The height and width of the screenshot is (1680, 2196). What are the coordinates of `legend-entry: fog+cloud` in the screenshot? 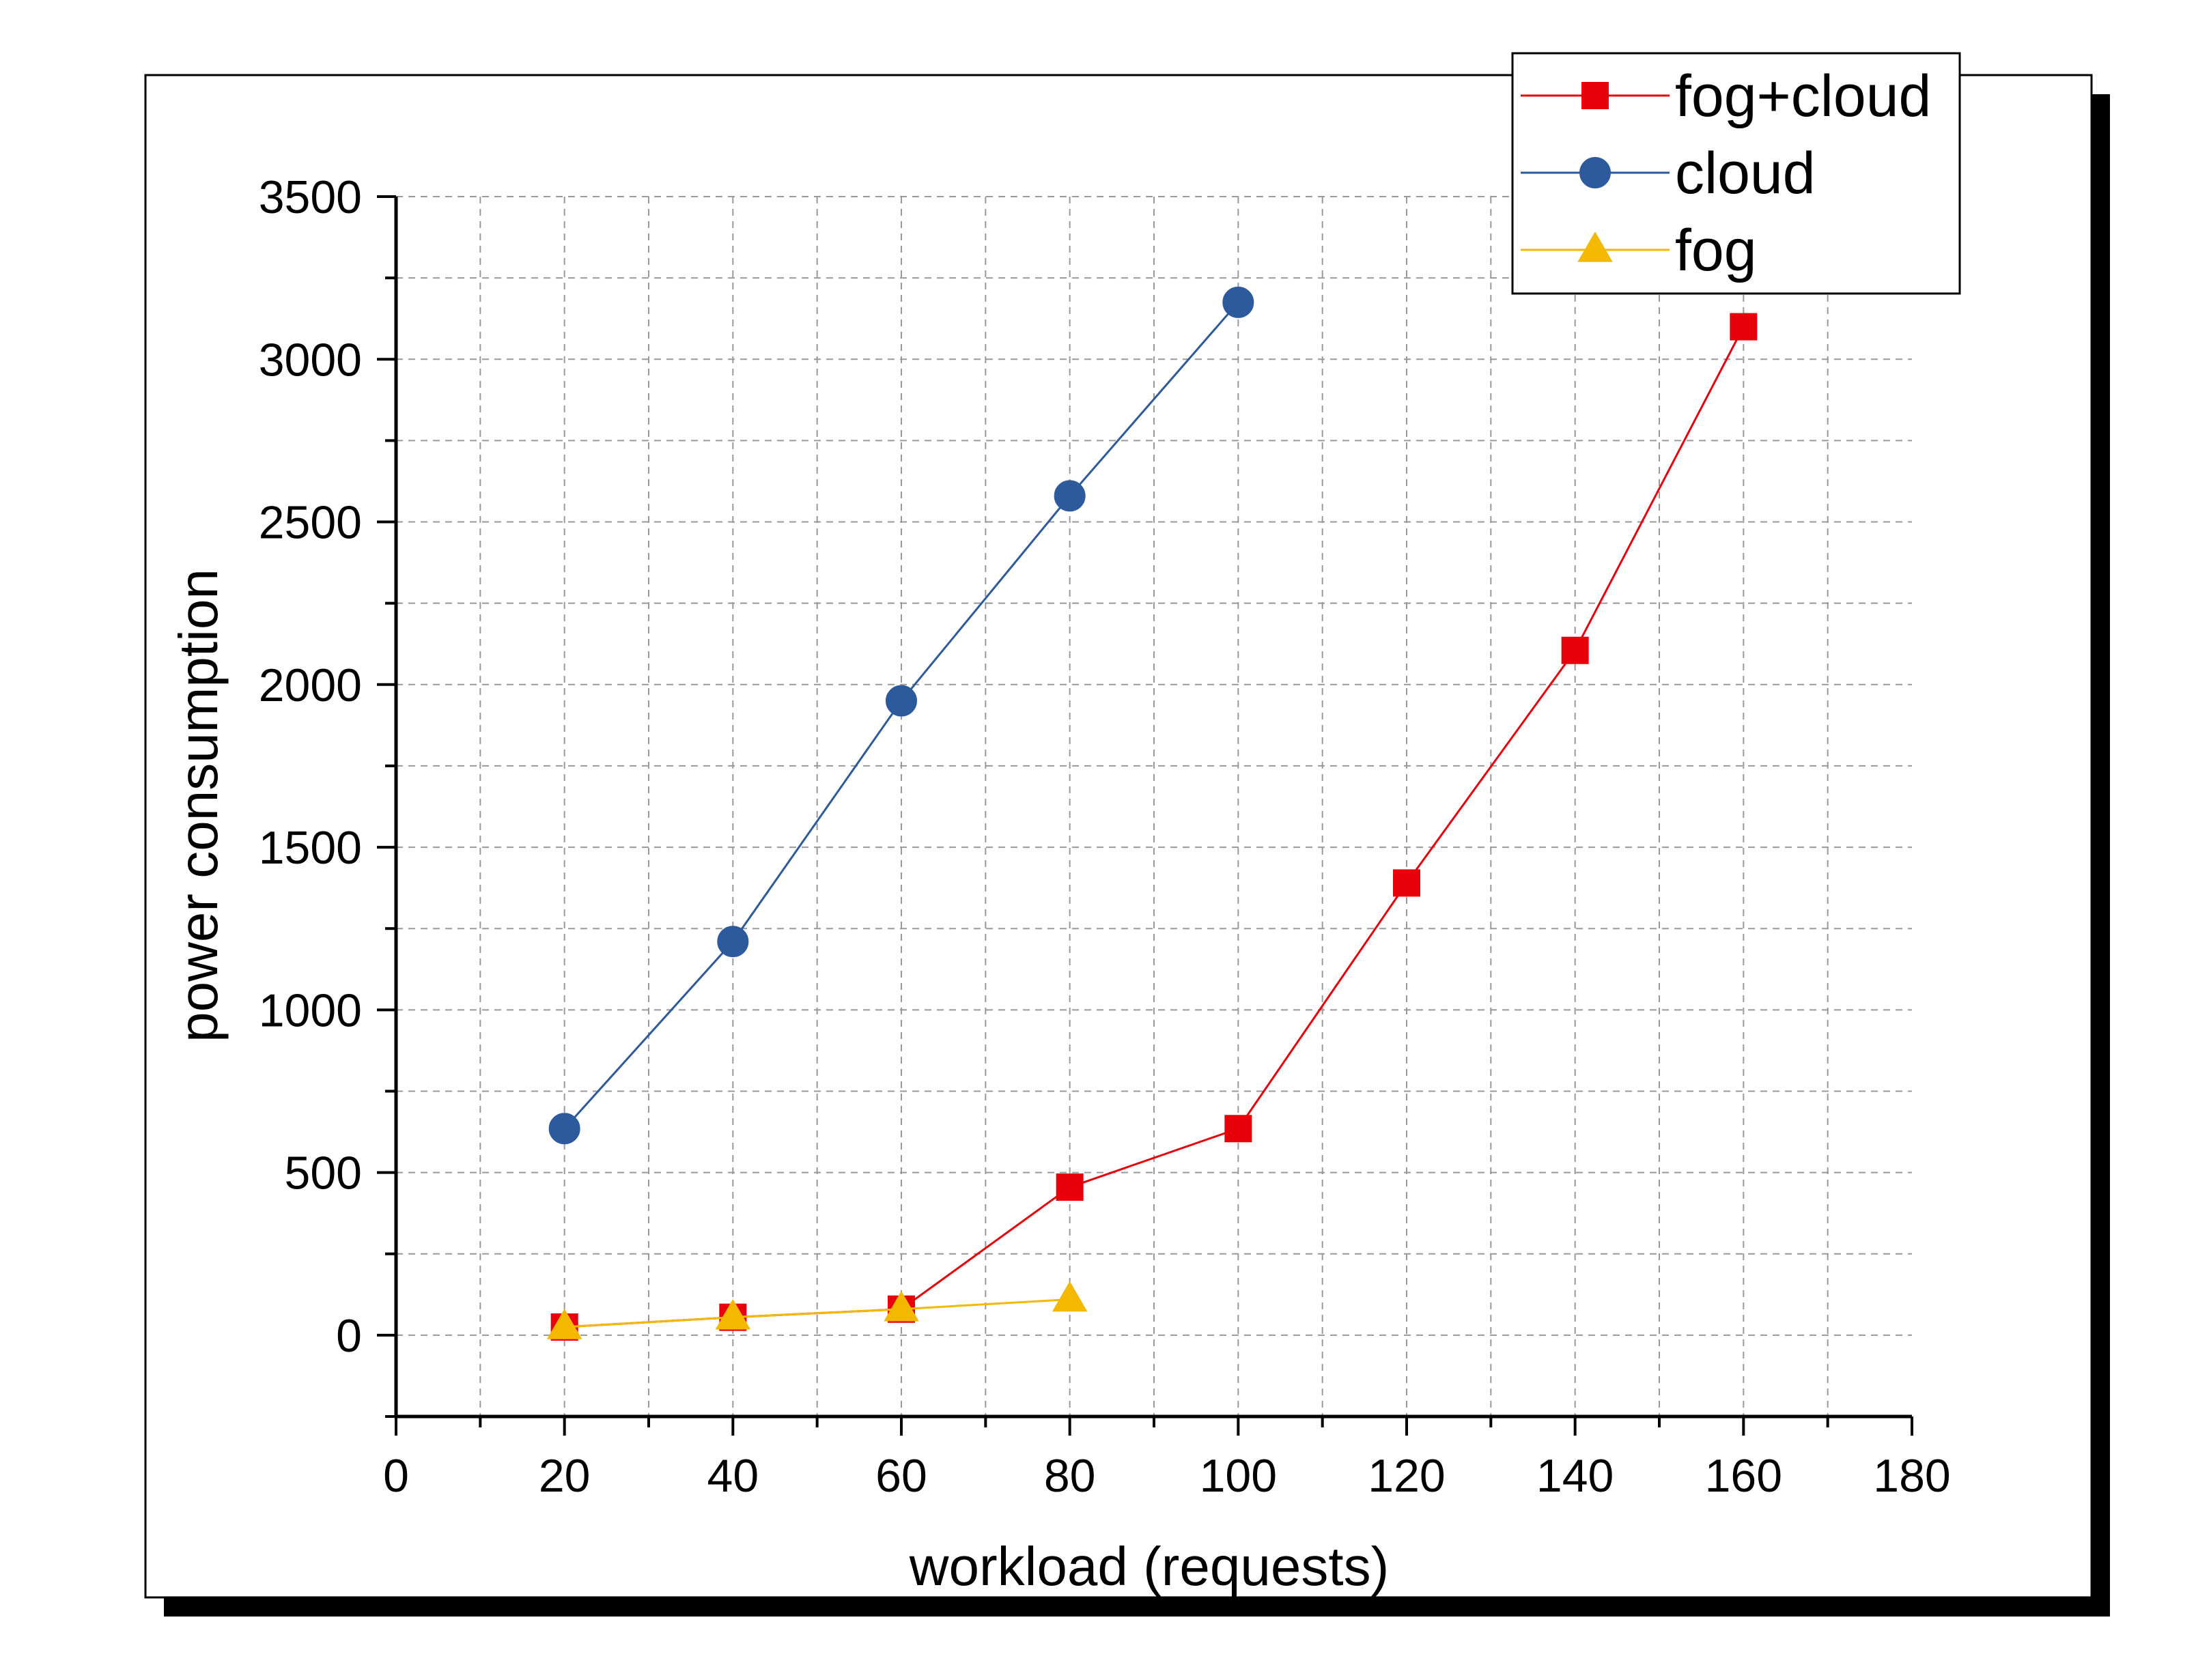 It's located at (1726, 96).